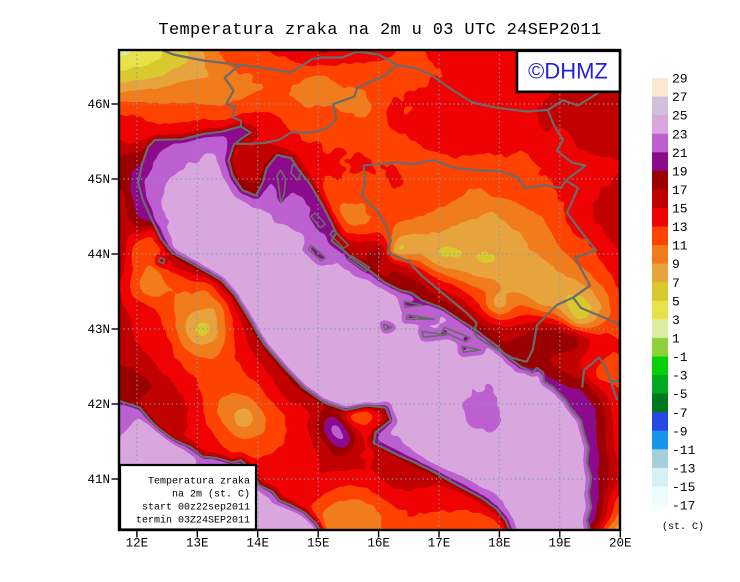 Image resolution: width=740 pixels, height=582 pixels. Describe the element at coordinates (684, 450) in the screenshot. I see `svg-text: -11` at that location.